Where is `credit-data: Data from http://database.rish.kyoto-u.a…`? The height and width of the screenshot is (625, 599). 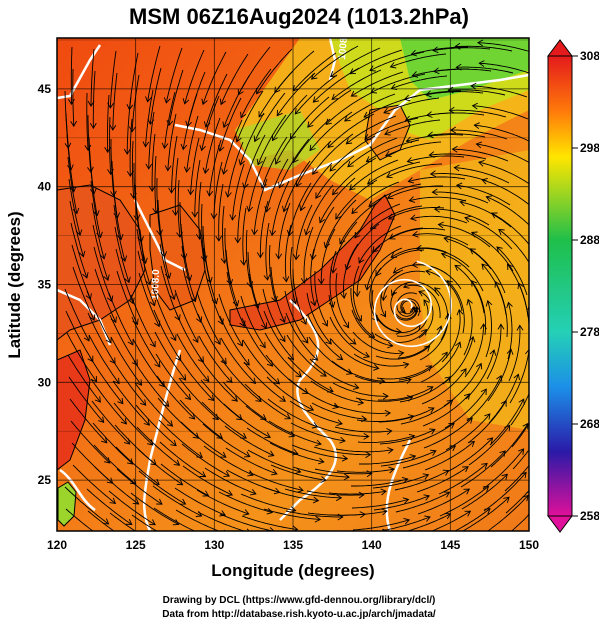 credit-data: Data from http://database.rish.kyoto-u.a… is located at coordinates (299, 614).